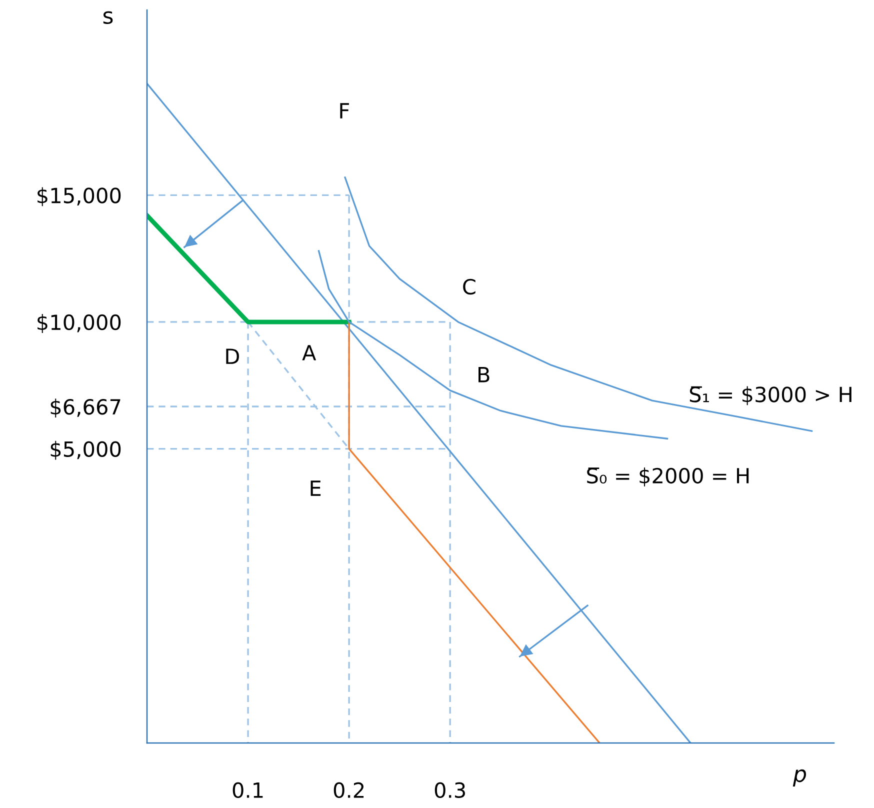 This screenshot has width=874, height=808. What do you see at coordinates (315, 488) in the screenshot?
I see `annotation: E` at bounding box center [315, 488].